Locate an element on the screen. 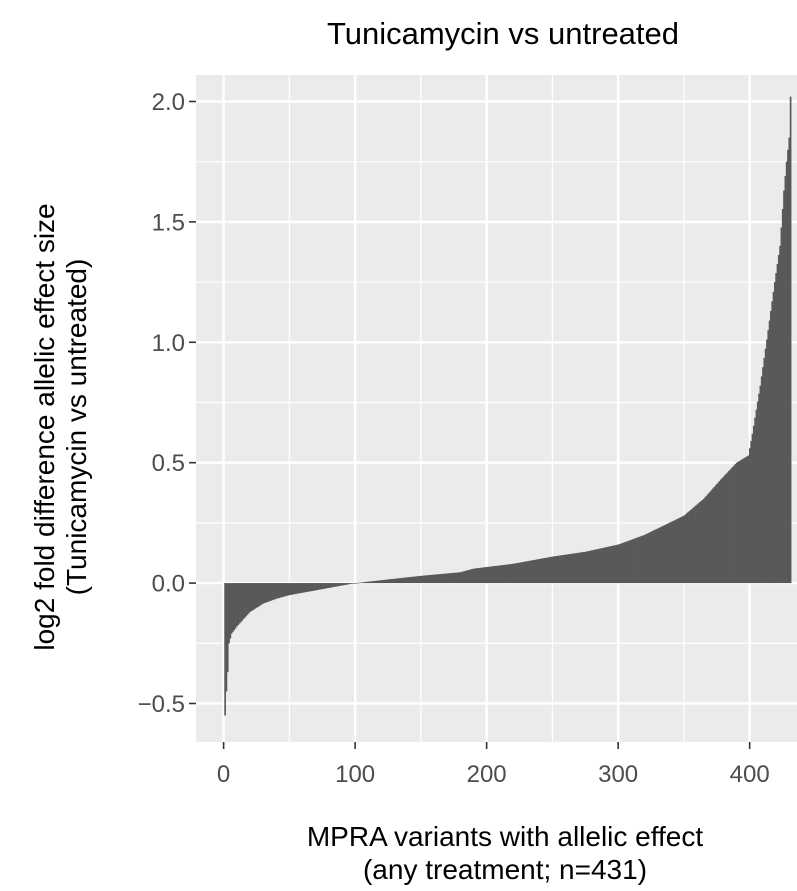 The width and height of the screenshot is (797, 891). x-tick-label: 100 is located at coordinates (355, 774).